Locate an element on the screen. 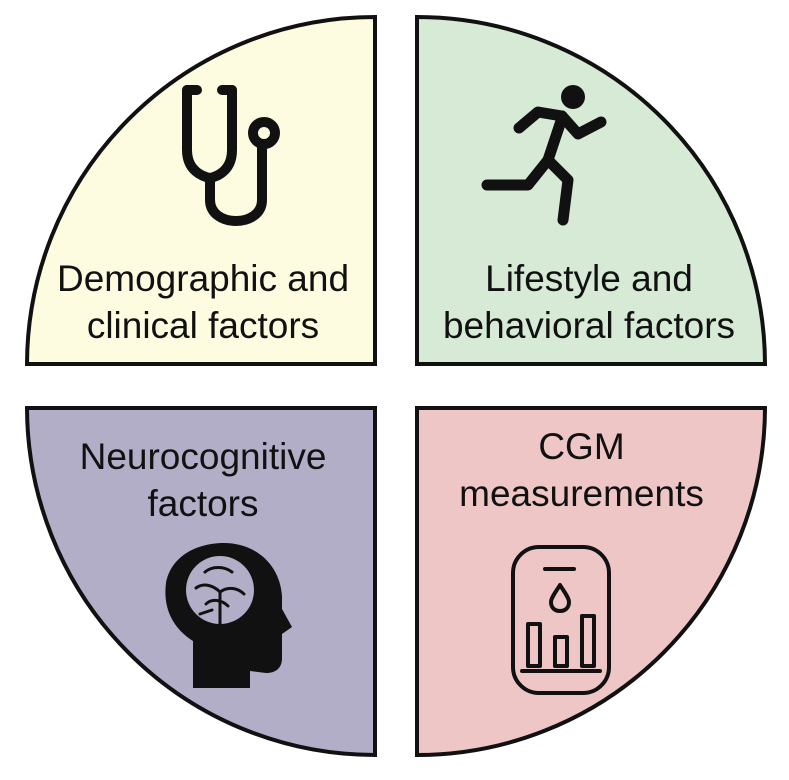 Image resolution: width=789 pixels, height=780 pixels. lifestyle-behavioral-line-1: Lifestyle and is located at coordinates (589, 278).